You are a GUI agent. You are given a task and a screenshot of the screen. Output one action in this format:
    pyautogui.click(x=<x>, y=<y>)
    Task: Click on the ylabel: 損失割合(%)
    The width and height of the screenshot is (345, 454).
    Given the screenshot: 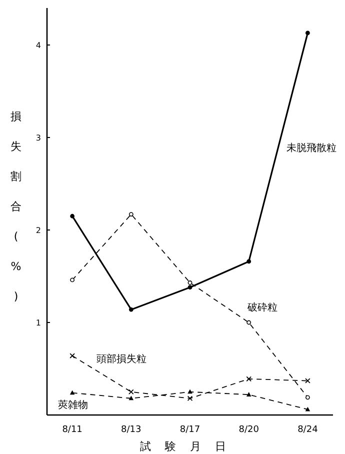 What is the action you would take?
    pyautogui.click(x=16, y=206)
    